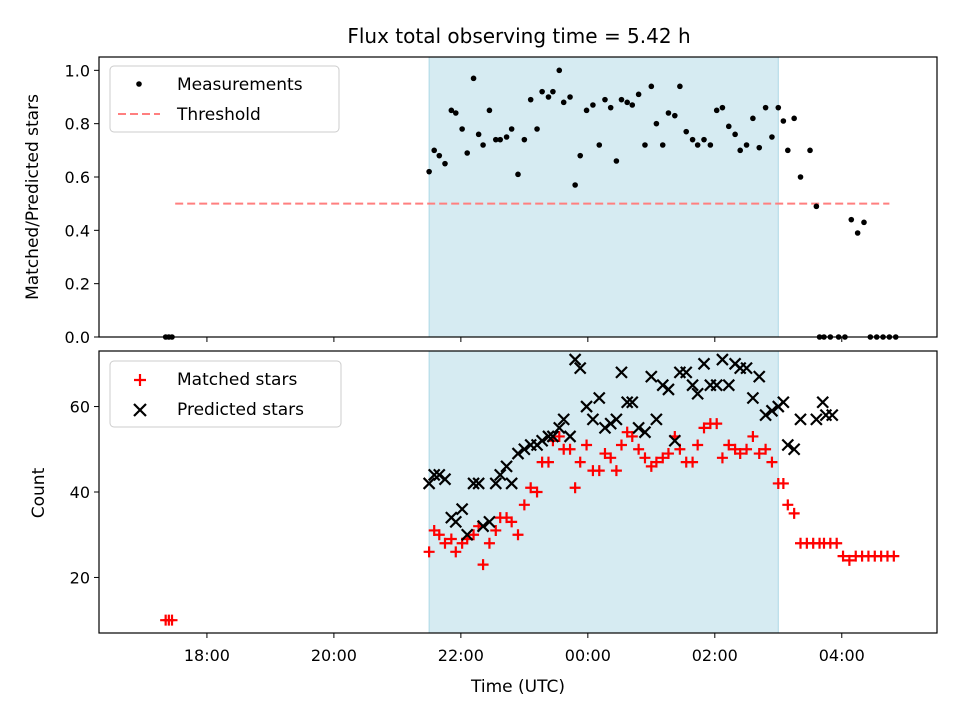 The image size is (960, 720). What do you see at coordinates (77, 284) in the screenshot?
I see `ratio-y-tick-label: 0.2` at bounding box center [77, 284].